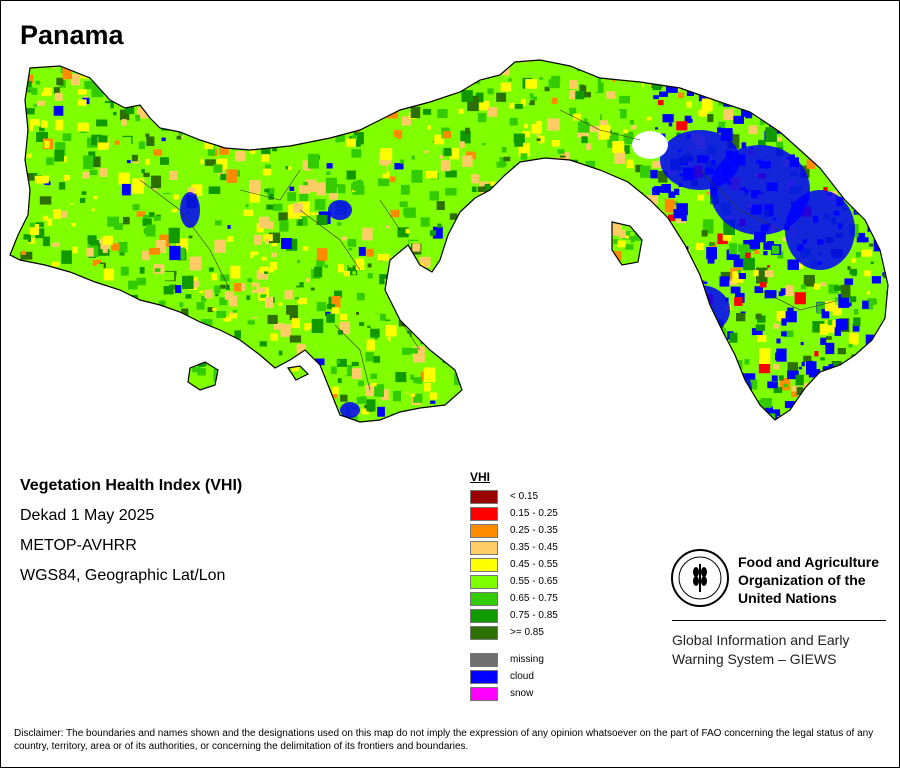 The width and height of the screenshot is (900, 768). Describe the element at coordinates (123, 575) in the screenshot. I see `projection: WGS84, Geographic Lat/Lon` at that location.